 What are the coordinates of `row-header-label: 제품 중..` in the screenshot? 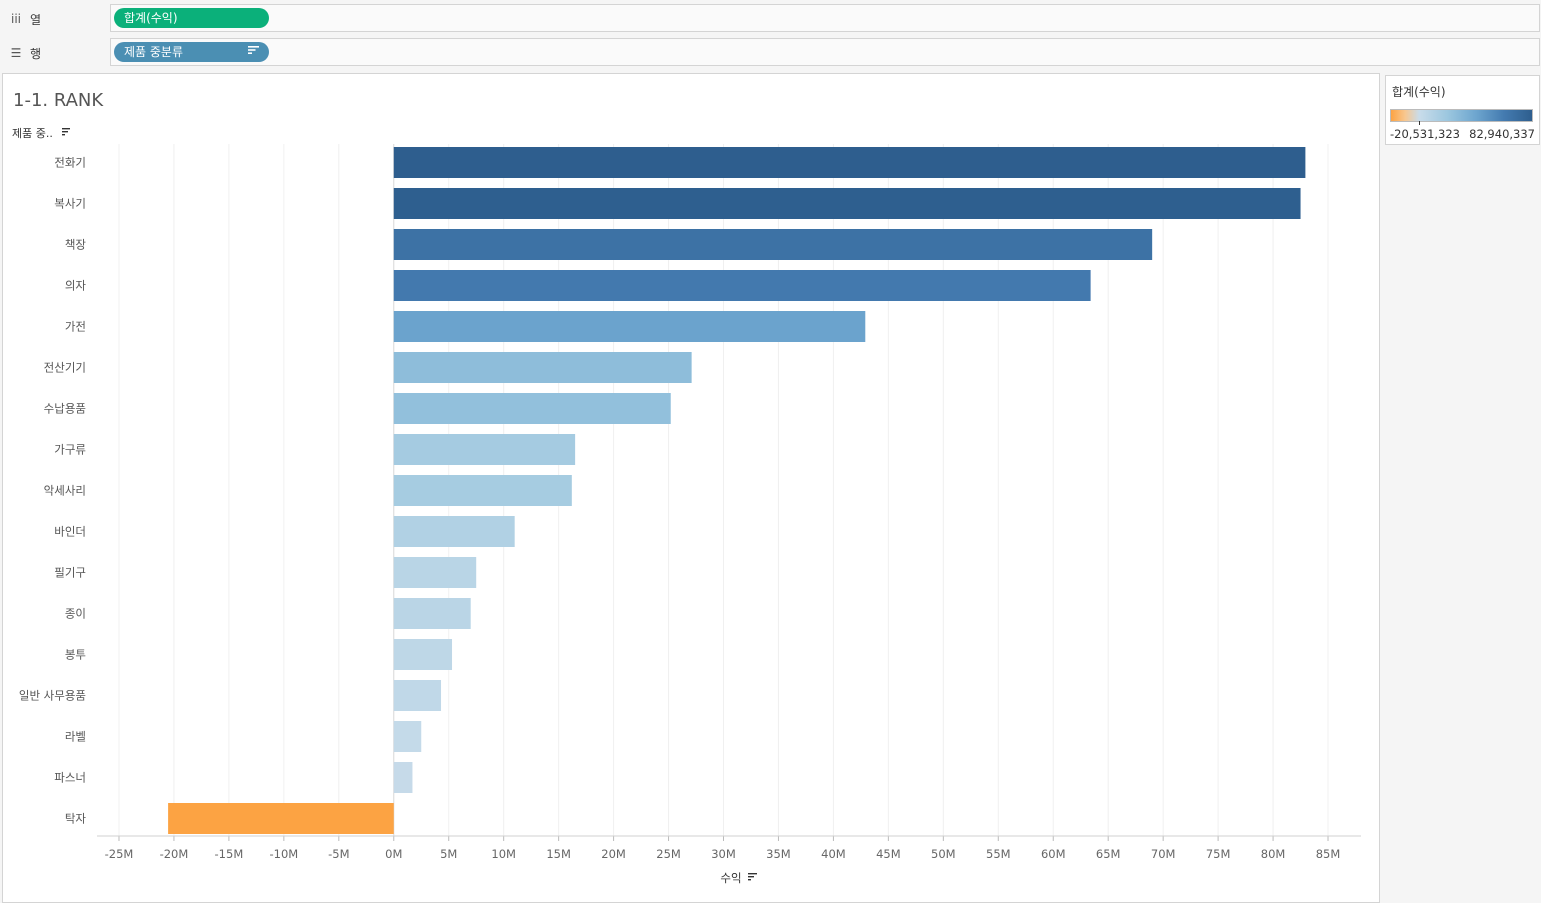 It's located at (32, 133).